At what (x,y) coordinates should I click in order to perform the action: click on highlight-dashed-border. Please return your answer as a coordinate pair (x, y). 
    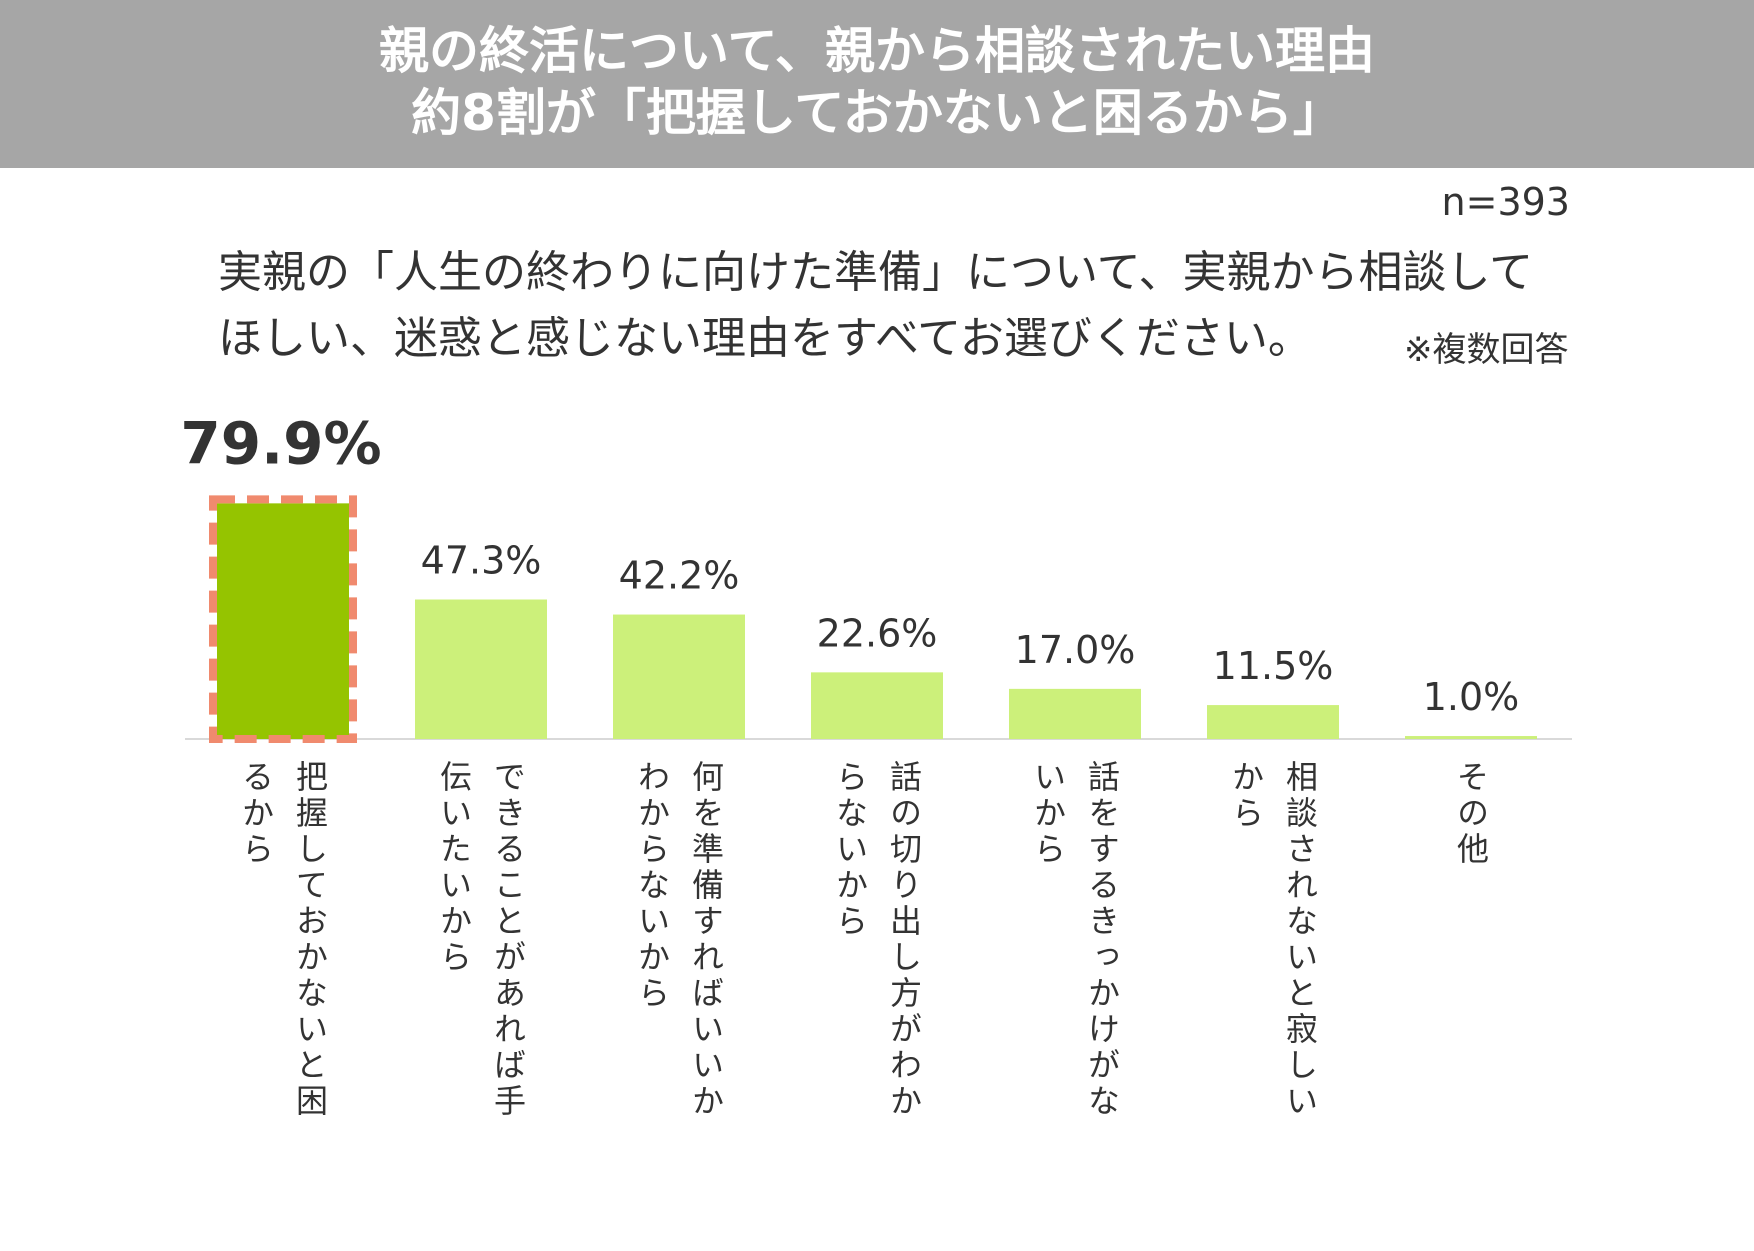
    Looking at the image, I should click on (283, 619).